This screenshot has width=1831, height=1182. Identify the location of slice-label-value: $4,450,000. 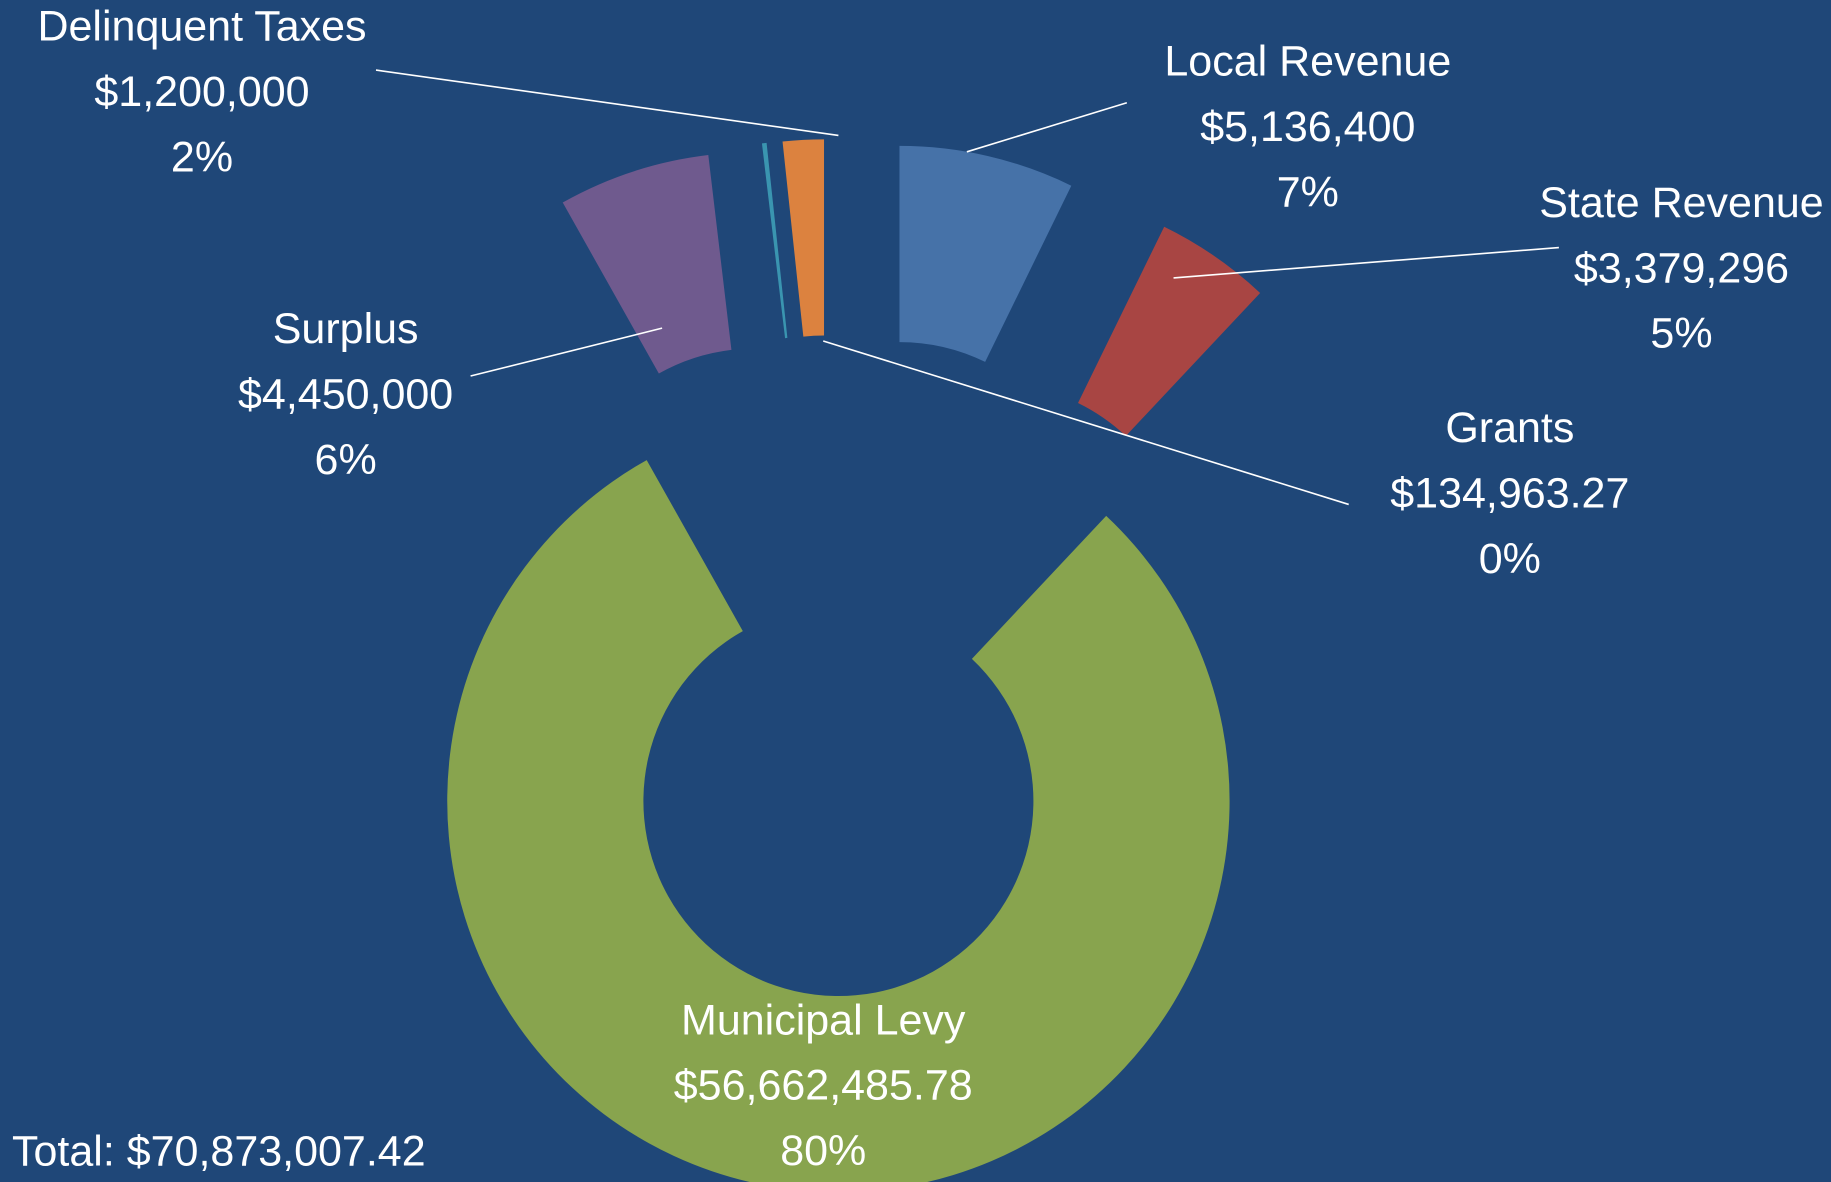
(345, 394).